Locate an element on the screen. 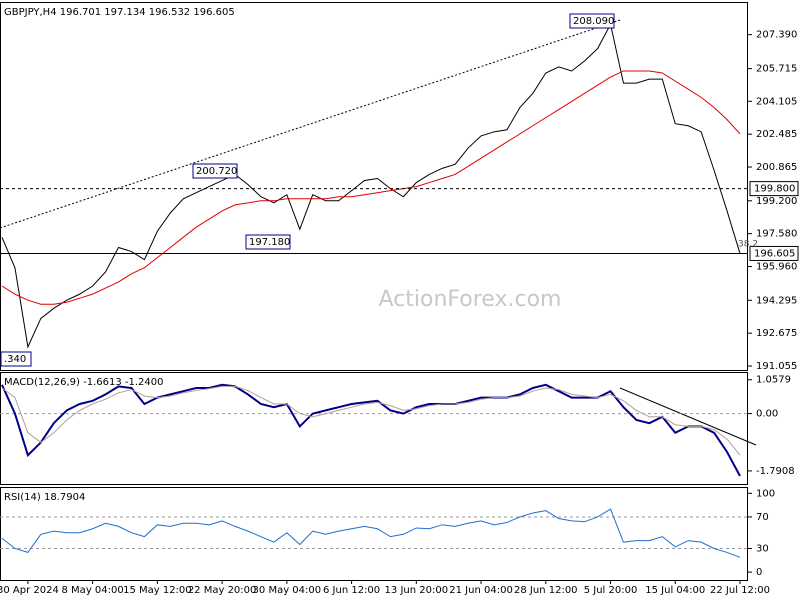  trend-line is located at coordinates (688, 416).